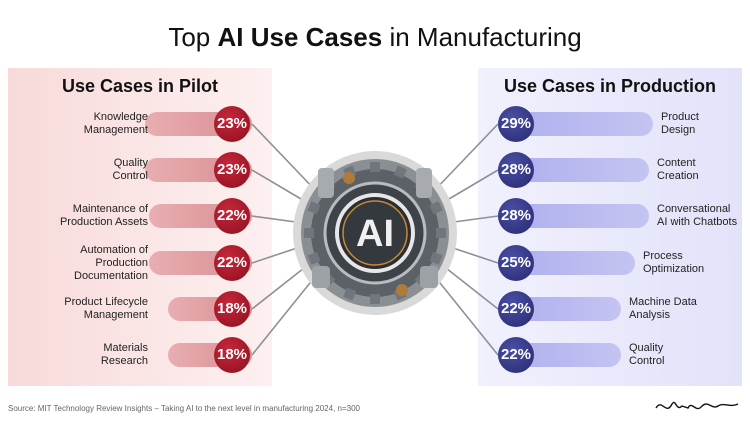 The image size is (750, 422). What do you see at coordinates (678, 169) in the screenshot?
I see `production-category-label: Content Creation` at bounding box center [678, 169].